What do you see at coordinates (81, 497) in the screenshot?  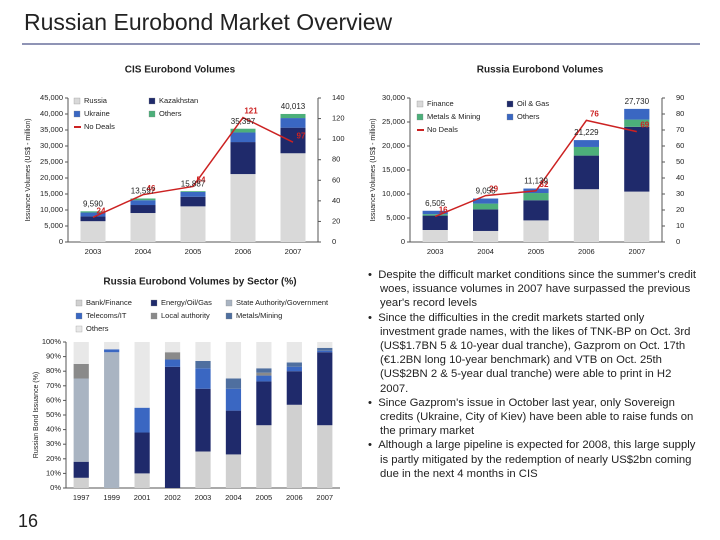 I see `x-tick-label: 1997` at bounding box center [81, 497].